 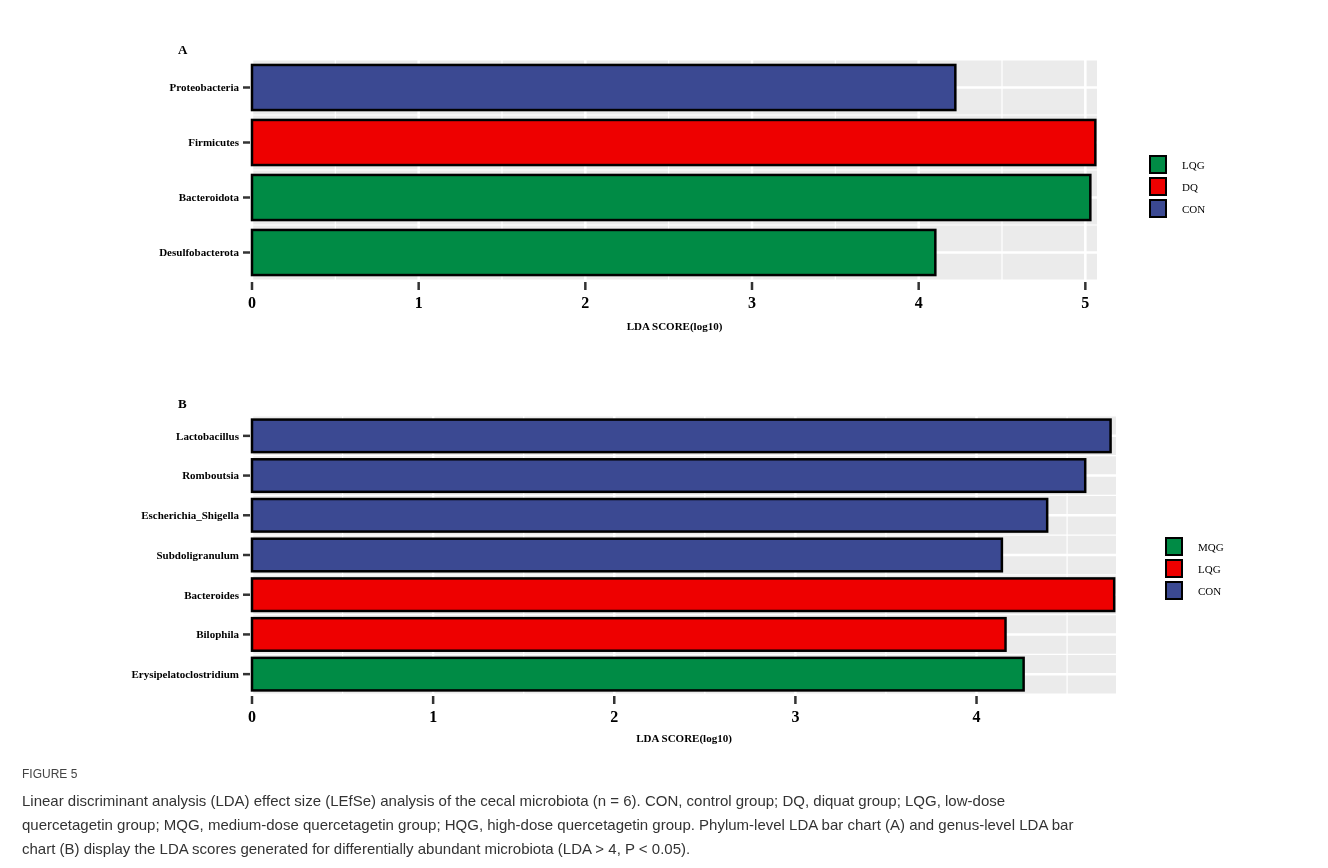 What do you see at coordinates (190, 515) in the screenshot?
I see `y-tick-label: Escherichia_Shigella` at bounding box center [190, 515].